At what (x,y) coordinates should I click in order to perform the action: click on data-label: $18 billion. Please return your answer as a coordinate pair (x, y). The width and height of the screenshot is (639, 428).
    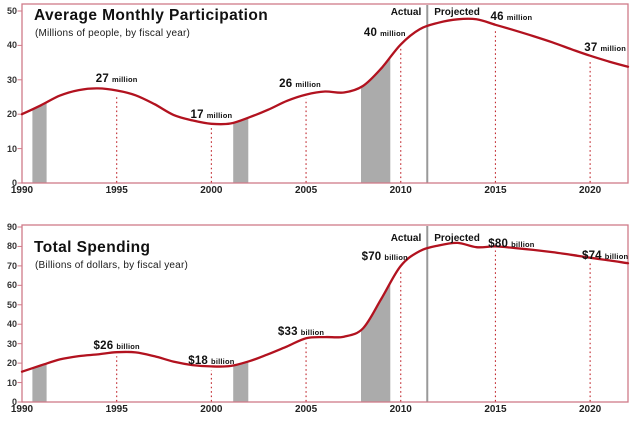
    Looking at the image, I should click on (211, 361).